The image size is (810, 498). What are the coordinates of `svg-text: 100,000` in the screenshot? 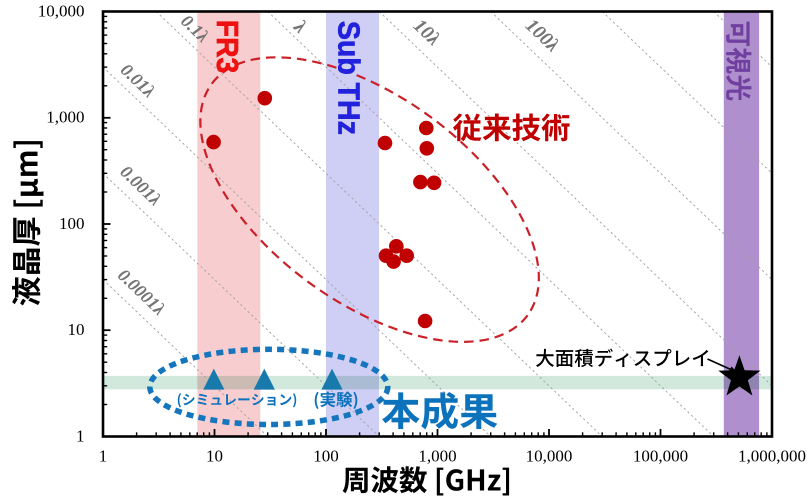 It's located at (660, 456).